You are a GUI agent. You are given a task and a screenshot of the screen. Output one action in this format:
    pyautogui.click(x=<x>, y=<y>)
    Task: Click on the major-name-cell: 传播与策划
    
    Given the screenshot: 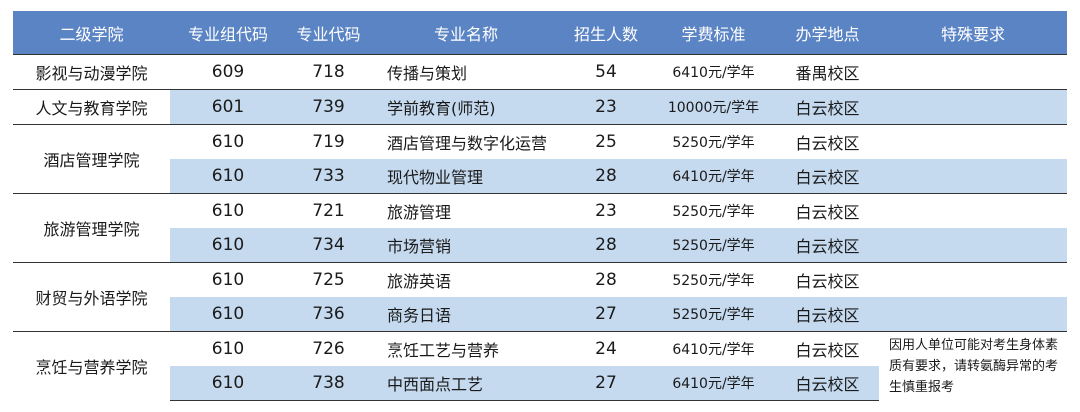 What is the action you would take?
    pyautogui.click(x=466, y=72)
    